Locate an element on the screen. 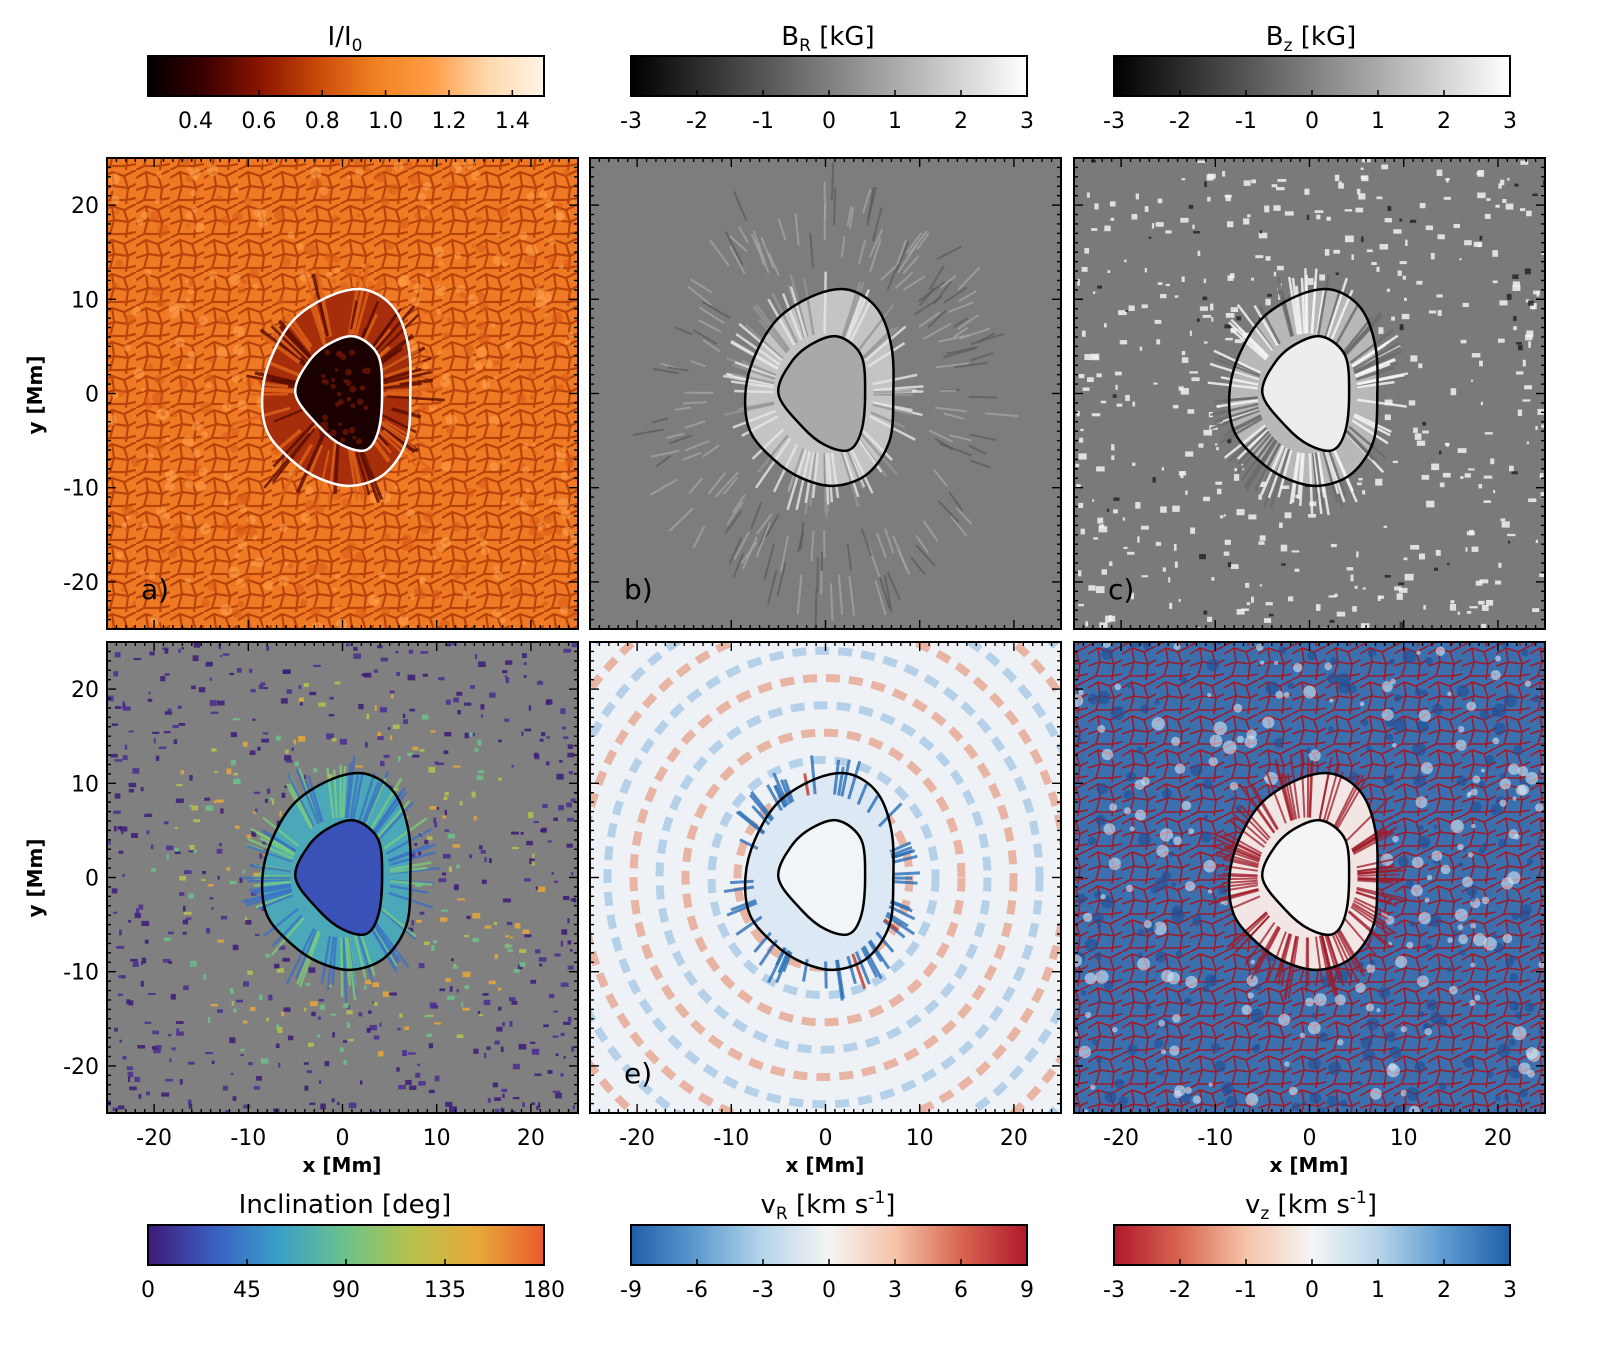 This screenshot has width=1597, height=1372. colorbar-inclination-title: Inclination [deg] is located at coordinates (345, 1205).